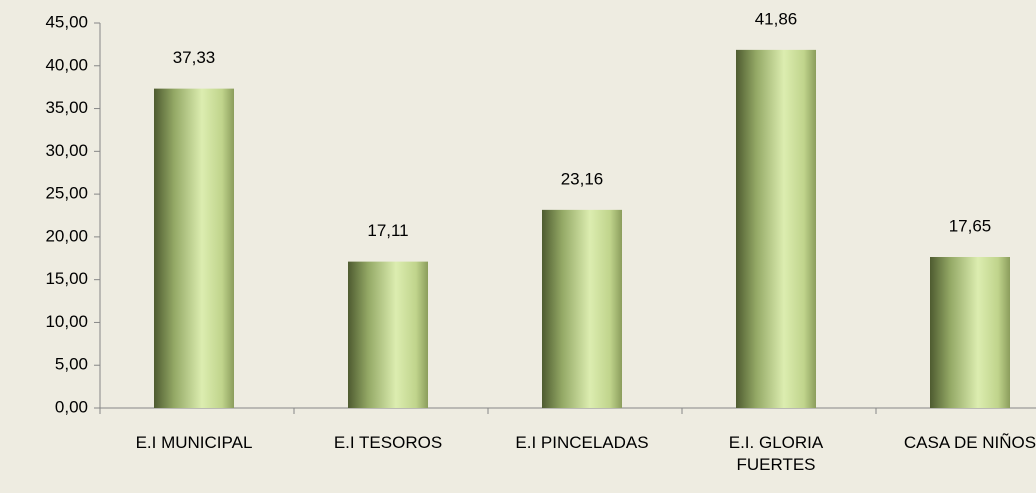 The image size is (1036, 493). Describe the element at coordinates (387, 230) in the screenshot. I see `data-label: 17,11` at that location.